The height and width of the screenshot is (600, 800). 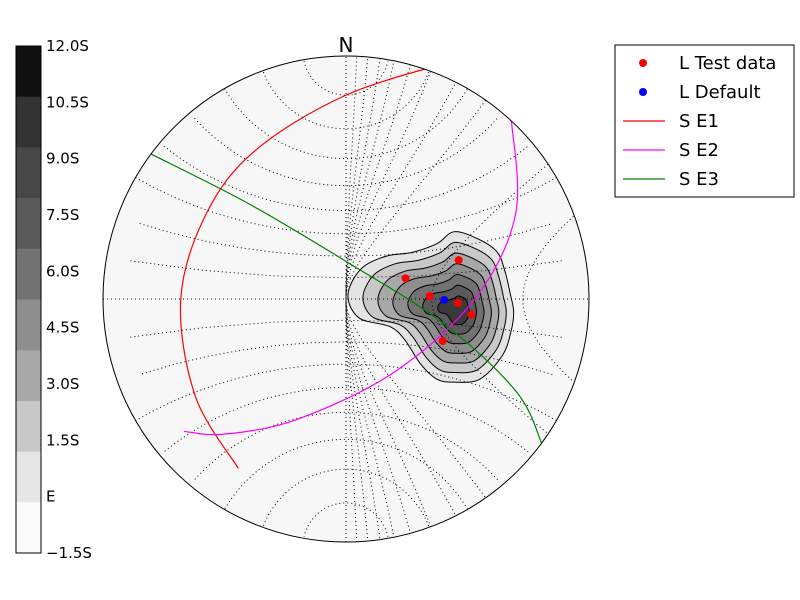 I want to click on colorbar-tick-label: 1.5S, so click(x=62, y=440).